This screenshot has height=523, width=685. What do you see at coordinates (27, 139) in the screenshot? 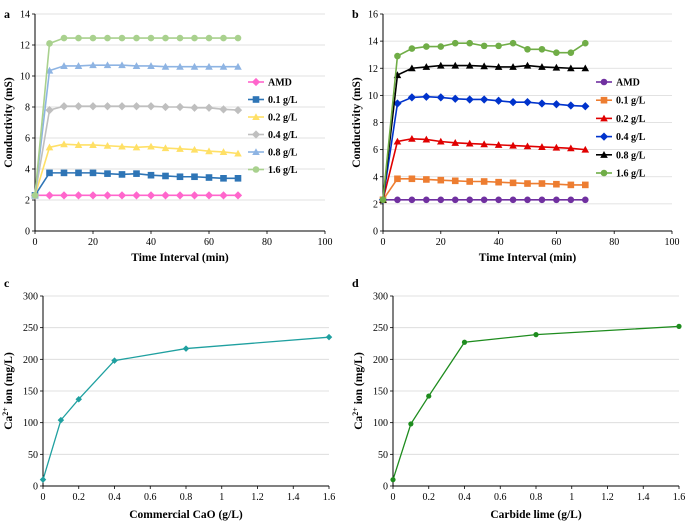
I see `y-tick-label: 6` at bounding box center [27, 139].